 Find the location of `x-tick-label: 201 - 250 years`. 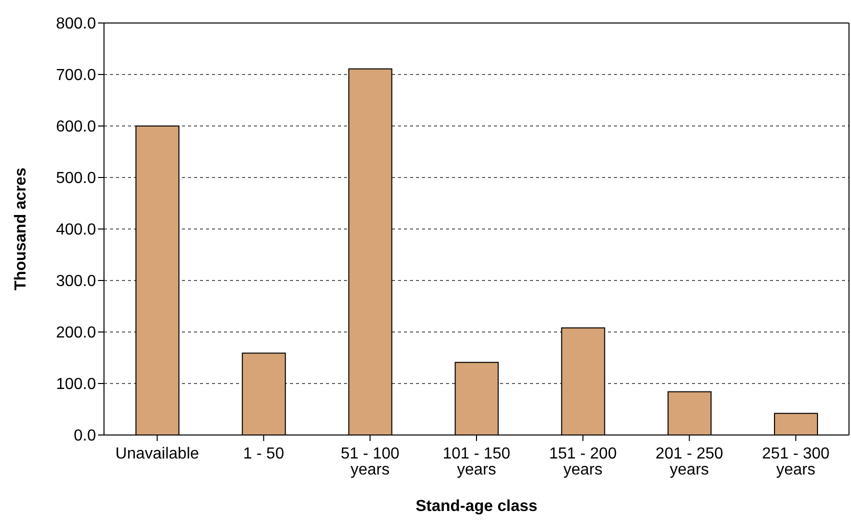

x-tick-label: 201 - 250 years is located at coordinates (690, 461).